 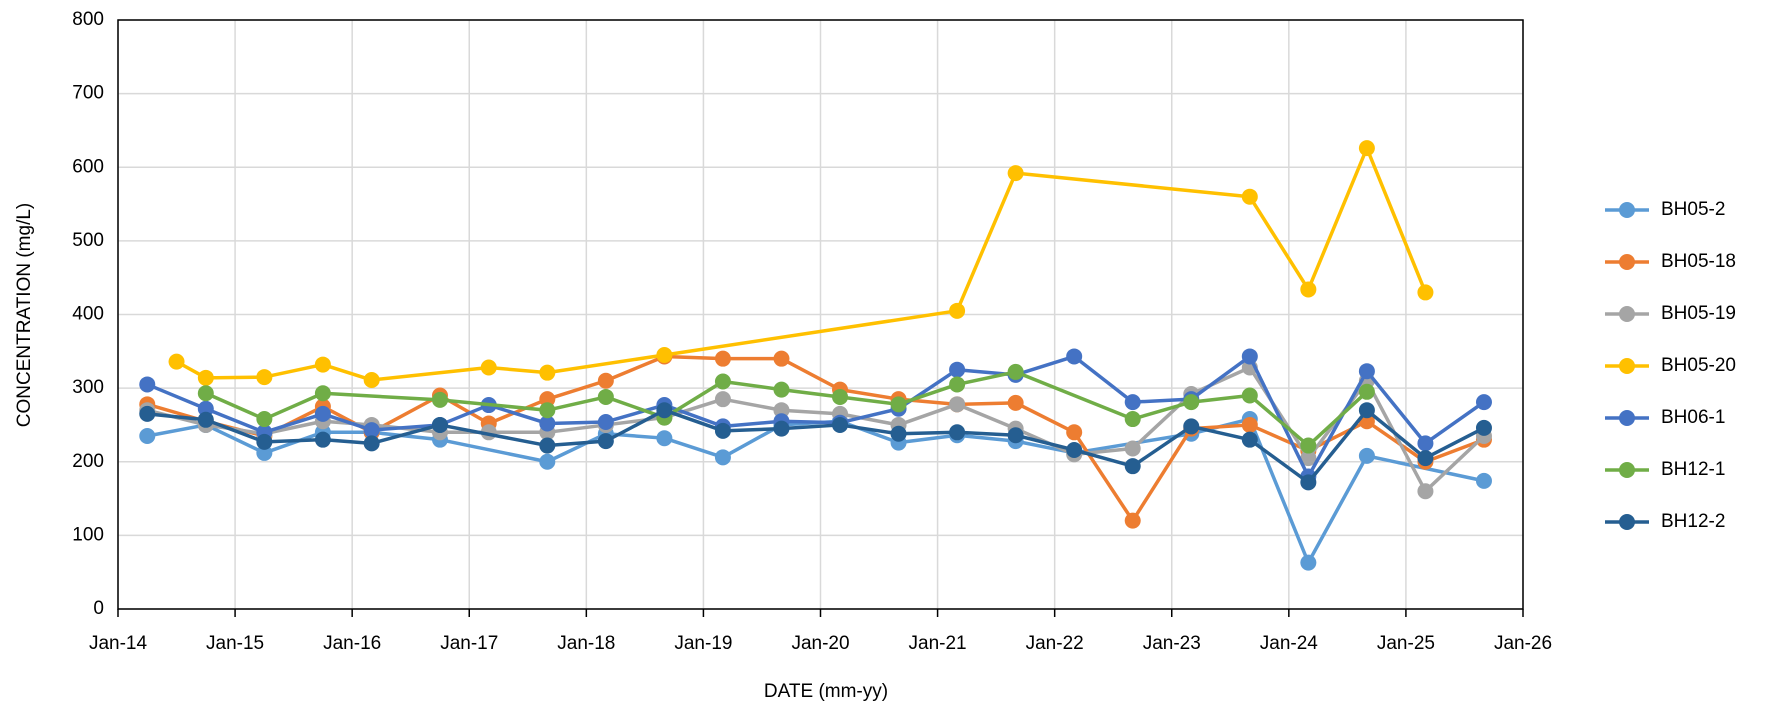 What do you see at coordinates (1698, 261) in the screenshot?
I see `legend-label: BH05-18` at bounding box center [1698, 261].